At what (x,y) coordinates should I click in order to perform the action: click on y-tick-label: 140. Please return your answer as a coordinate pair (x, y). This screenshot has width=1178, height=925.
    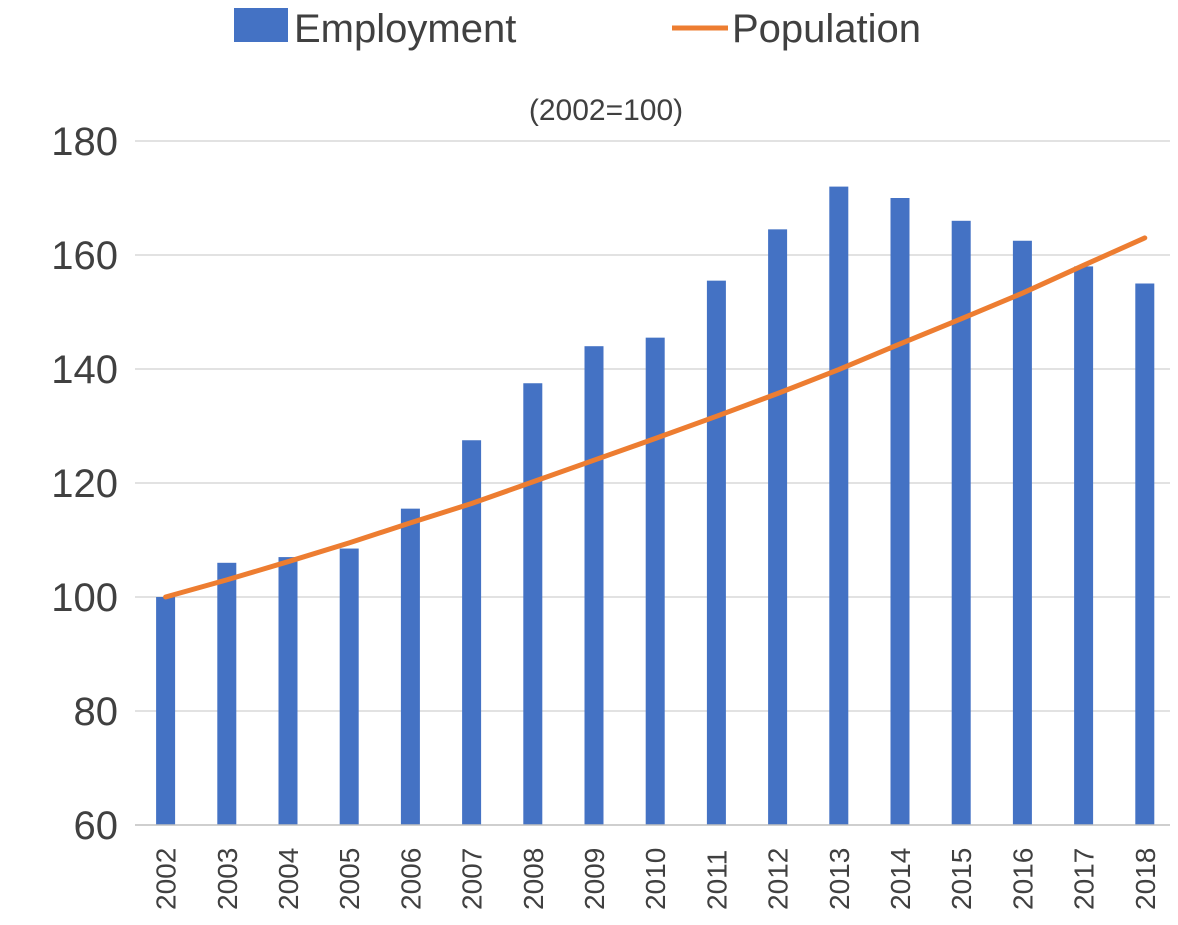
    Looking at the image, I should click on (84, 370).